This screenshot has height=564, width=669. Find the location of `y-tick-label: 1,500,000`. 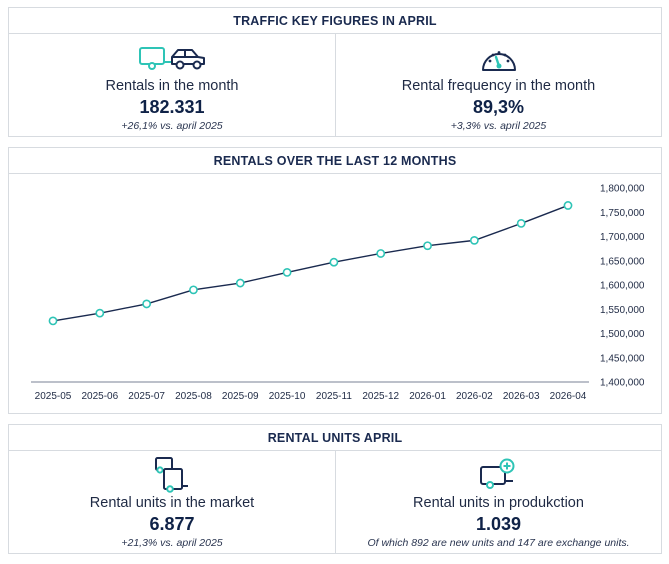

y-tick-label: 1,500,000 is located at coordinates (622, 334).